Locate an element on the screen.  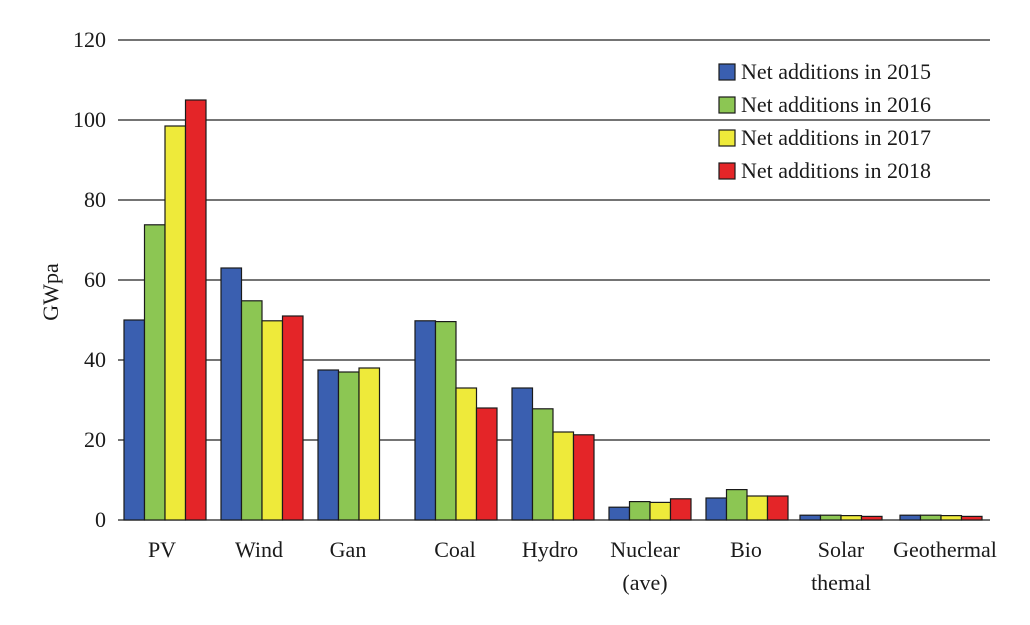
category-label: (ave) is located at coordinates (644, 582).